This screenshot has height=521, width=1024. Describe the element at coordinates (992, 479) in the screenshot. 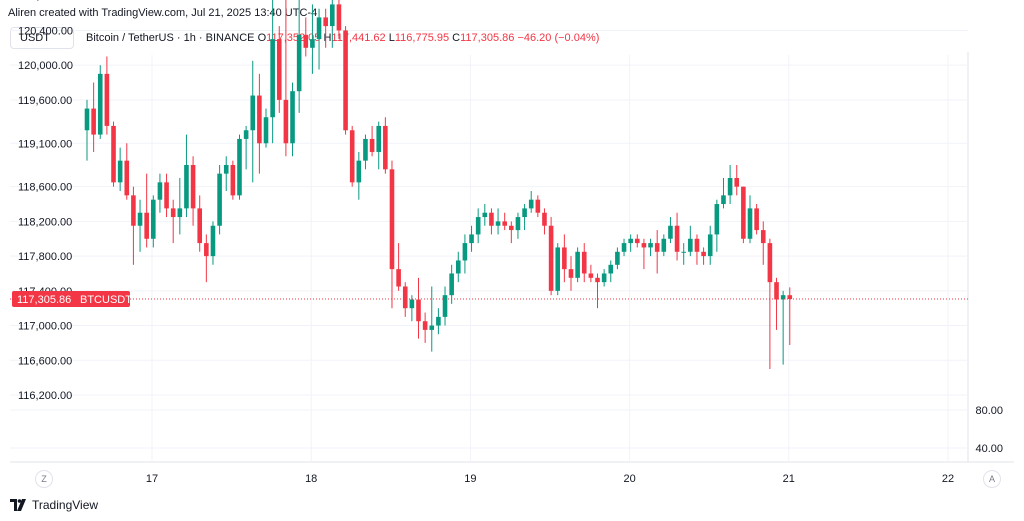

I see `auto-scale-a-button: A` at that location.